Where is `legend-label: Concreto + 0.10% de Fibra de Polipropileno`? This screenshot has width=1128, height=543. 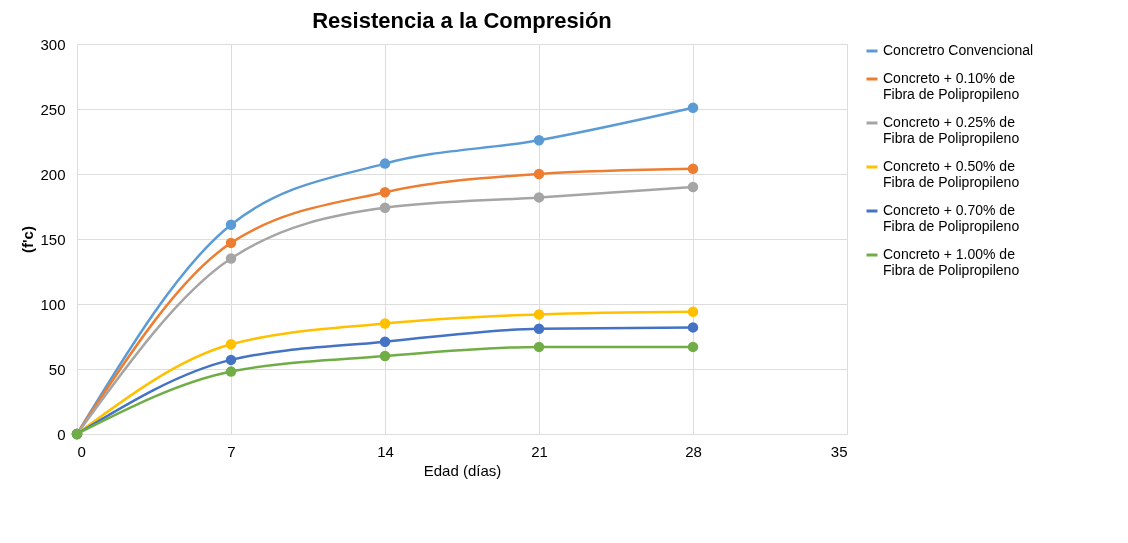 legend-label: Concreto + 0.10% de Fibra de Polipropileno is located at coordinates (951, 86).